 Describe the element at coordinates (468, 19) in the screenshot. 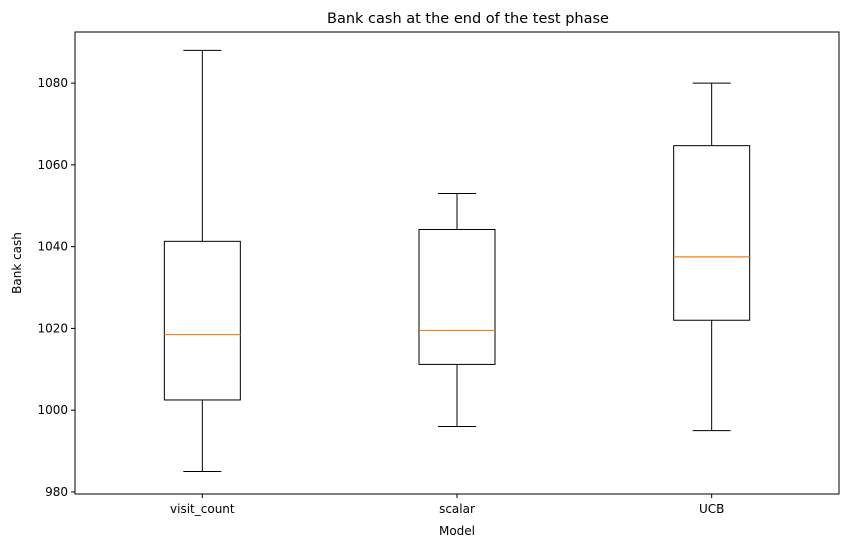

I see `chart-title: Bank cash at the end of the test phase` at that location.